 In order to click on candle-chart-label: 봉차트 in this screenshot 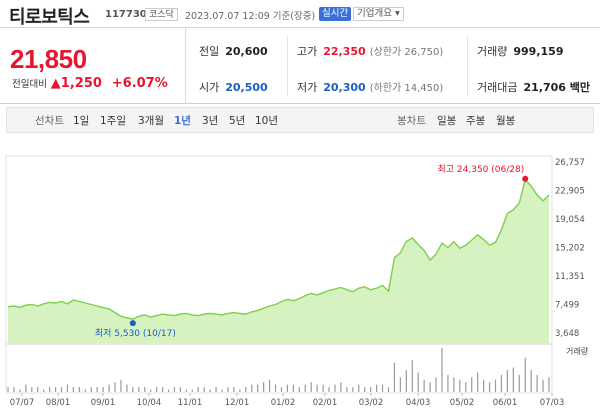, I will do `click(411, 121)`.